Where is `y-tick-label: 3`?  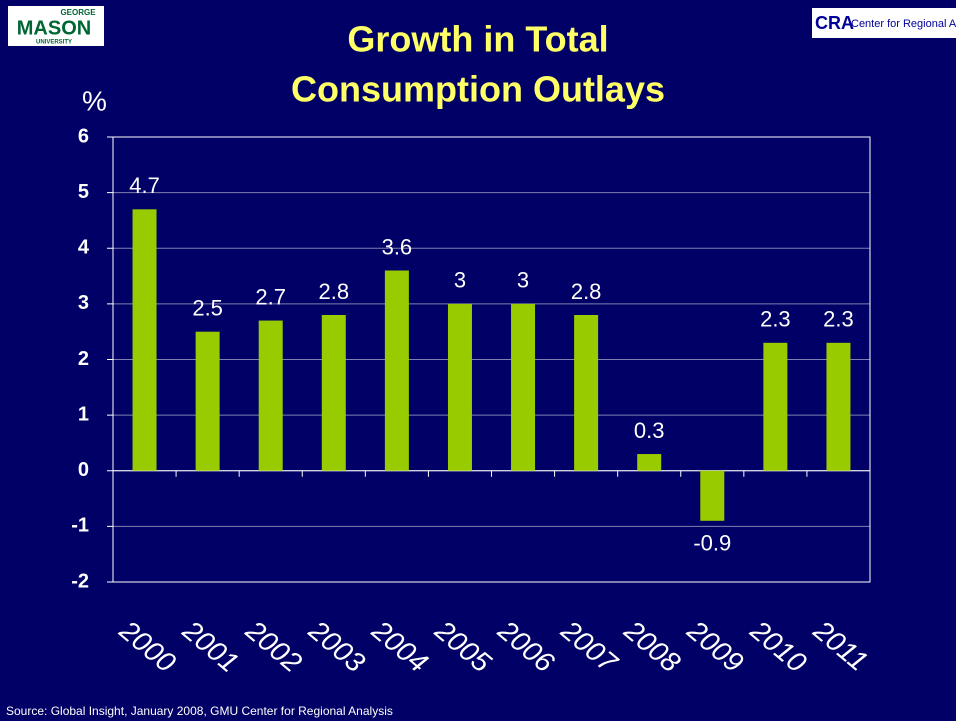
y-tick-label: 3 is located at coordinates (83, 303).